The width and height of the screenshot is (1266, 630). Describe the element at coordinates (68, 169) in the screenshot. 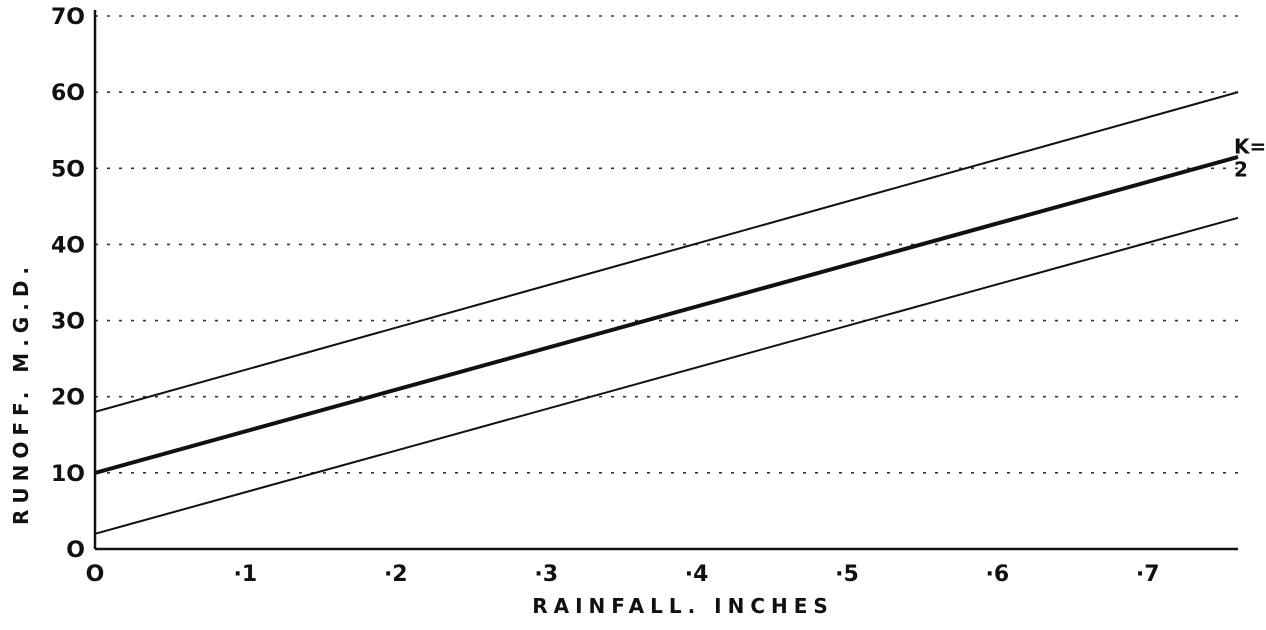

I see `y-tick-label: 5O` at that location.